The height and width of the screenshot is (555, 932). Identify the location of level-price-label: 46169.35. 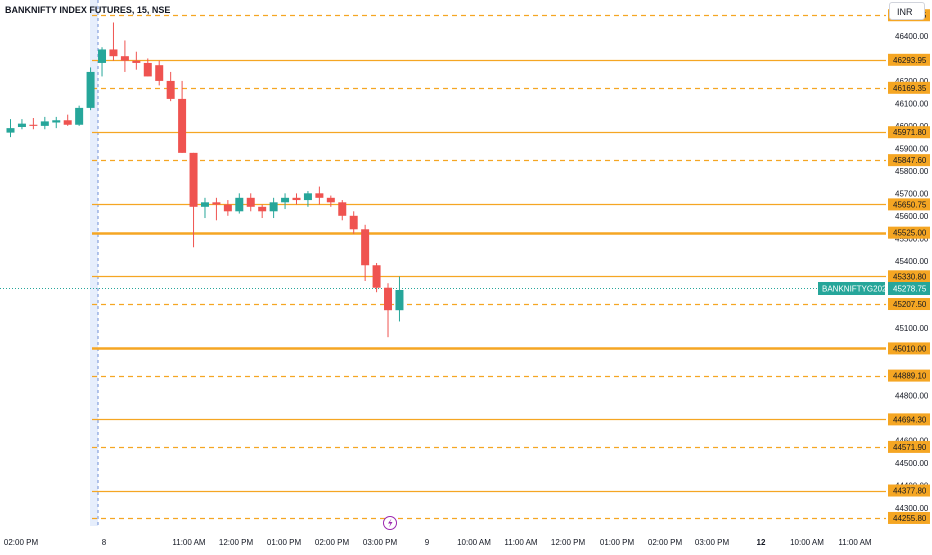
(909, 87).